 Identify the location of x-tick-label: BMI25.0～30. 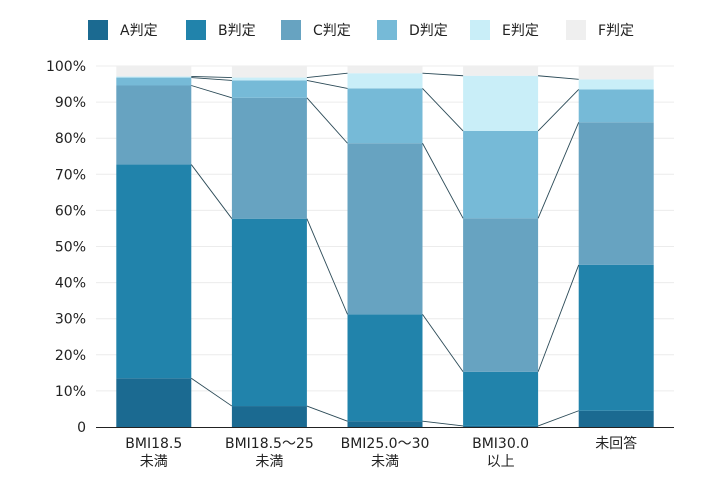
(385, 444).